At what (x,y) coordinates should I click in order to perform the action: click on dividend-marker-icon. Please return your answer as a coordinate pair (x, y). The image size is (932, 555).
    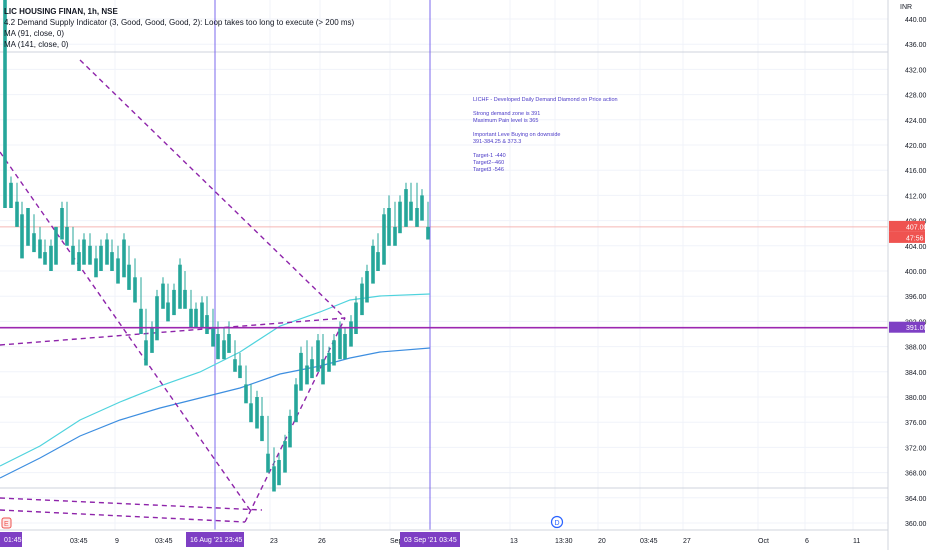
    Looking at the image, I should click on (557, 522).